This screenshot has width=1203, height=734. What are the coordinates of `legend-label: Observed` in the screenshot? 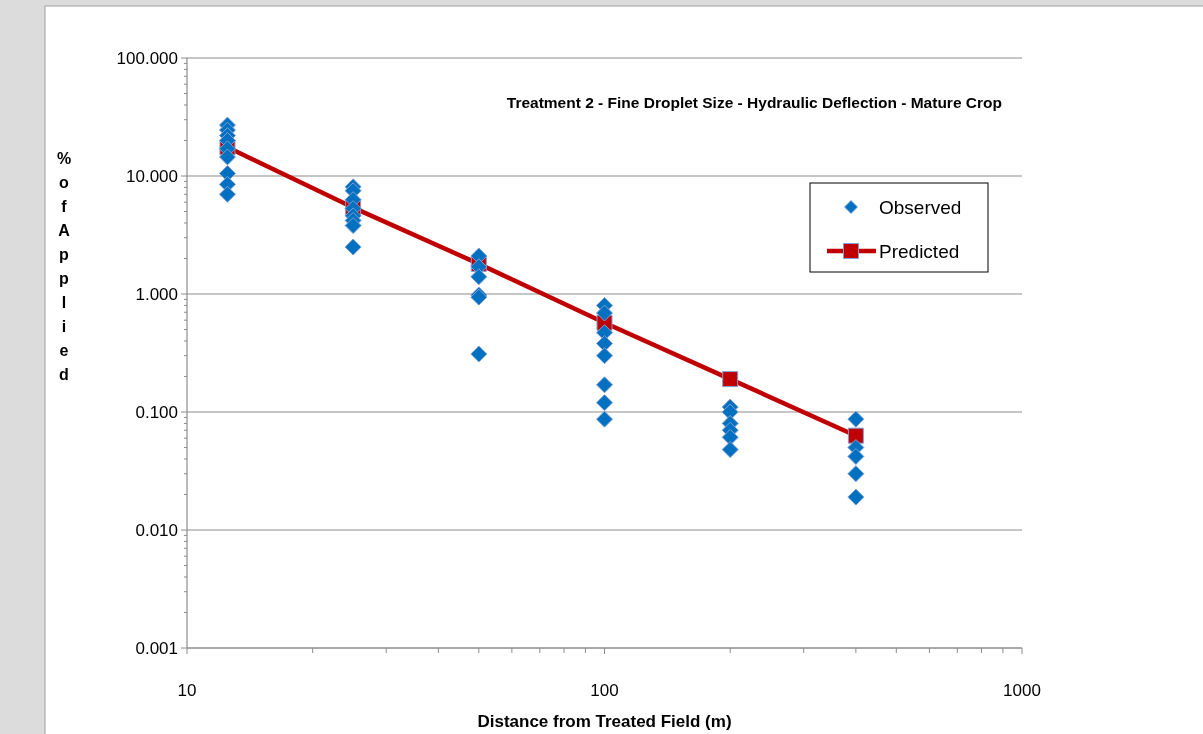 It's located at (920, 207).